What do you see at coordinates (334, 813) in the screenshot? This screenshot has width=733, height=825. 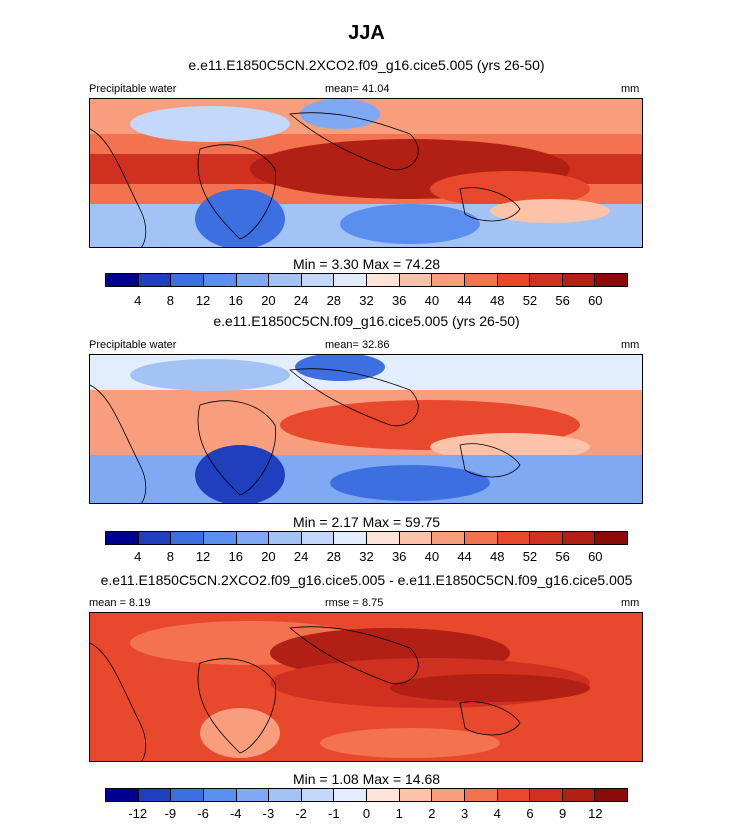 I see `colorbar-tick-label: -1` at bounding box center [334, 813].